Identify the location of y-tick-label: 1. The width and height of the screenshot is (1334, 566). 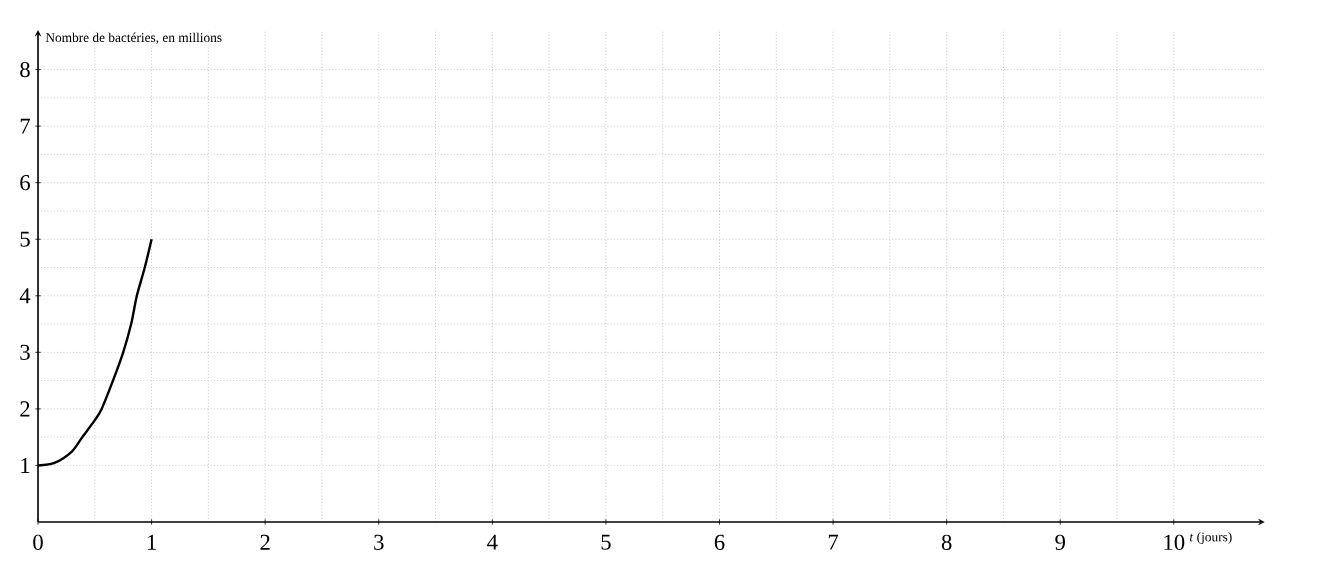
(25, 465).